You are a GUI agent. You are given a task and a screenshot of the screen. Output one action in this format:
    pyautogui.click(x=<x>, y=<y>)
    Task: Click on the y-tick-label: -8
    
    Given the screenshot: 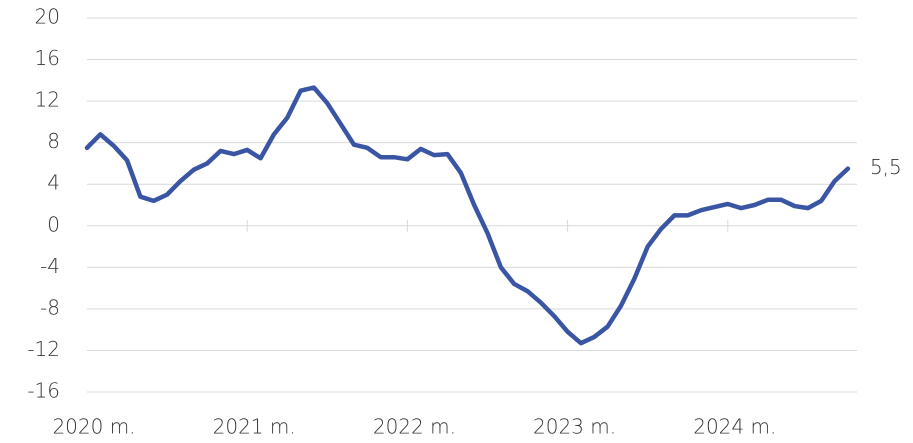 What is the action you would take?
    pyautogui.click(x=50, y=307)
    